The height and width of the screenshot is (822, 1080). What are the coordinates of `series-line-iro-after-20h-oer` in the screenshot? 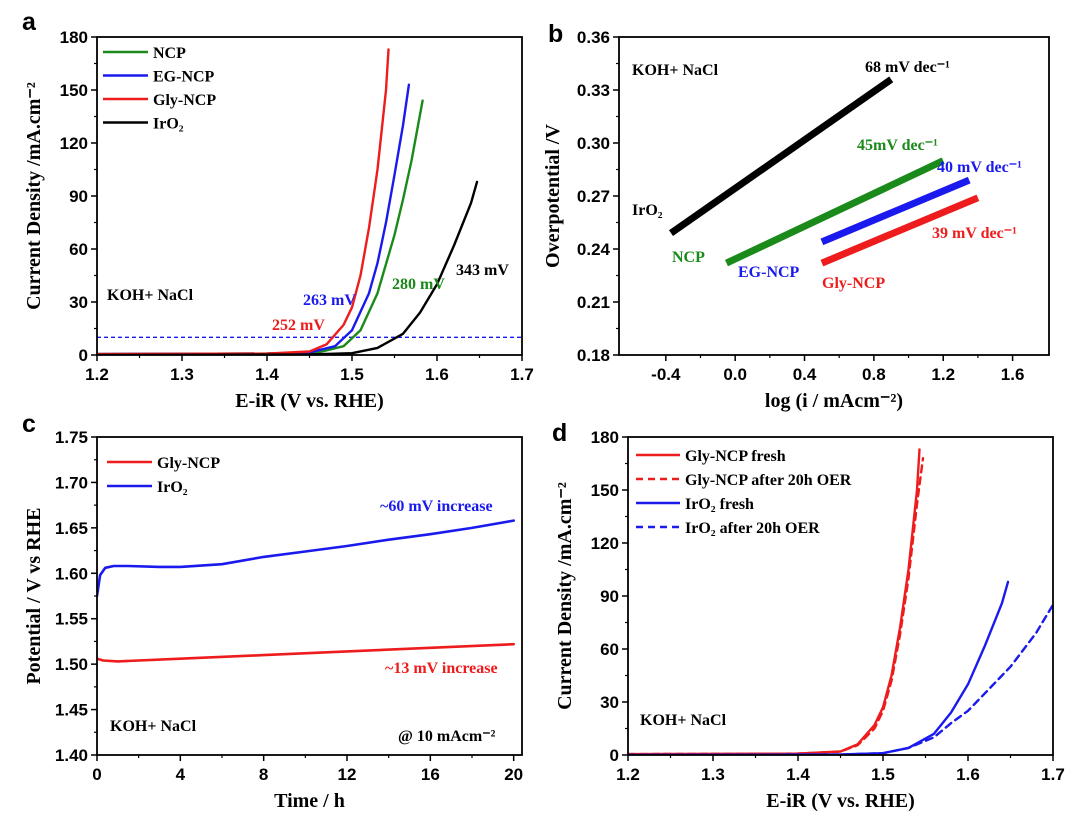 It's located at (840, 679).